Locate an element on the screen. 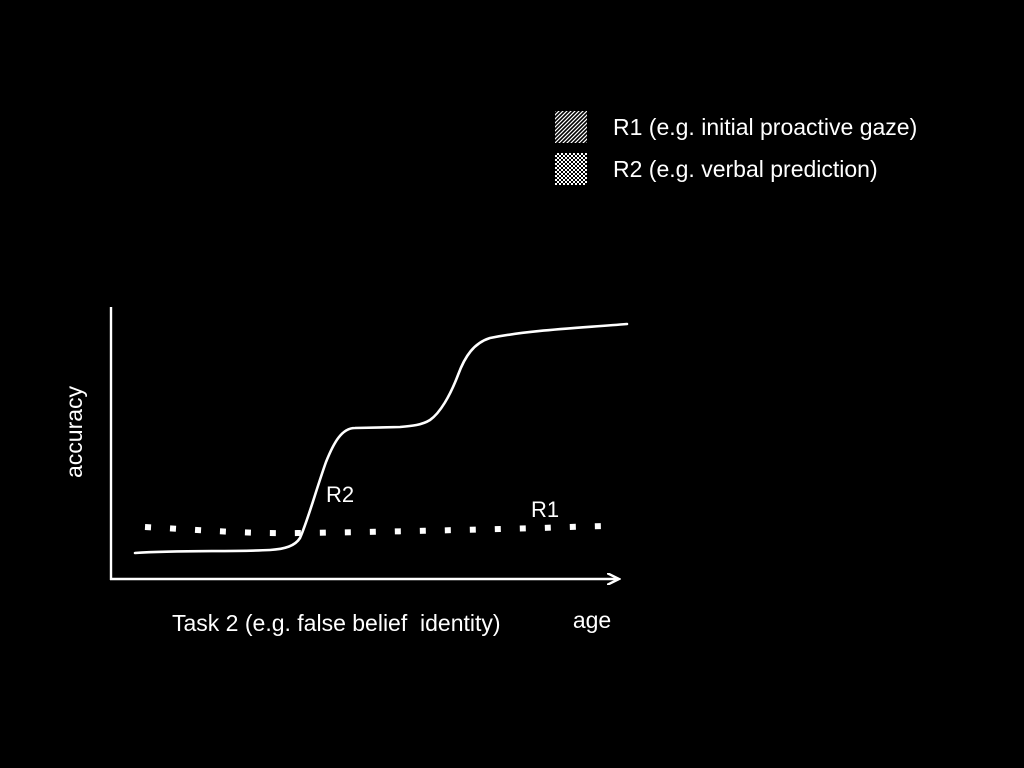 The width and height of the screenshot is (1024, 768). legend-label-r2: R2 (e.g. verbal prediction) is located at coordinates (745, 169).